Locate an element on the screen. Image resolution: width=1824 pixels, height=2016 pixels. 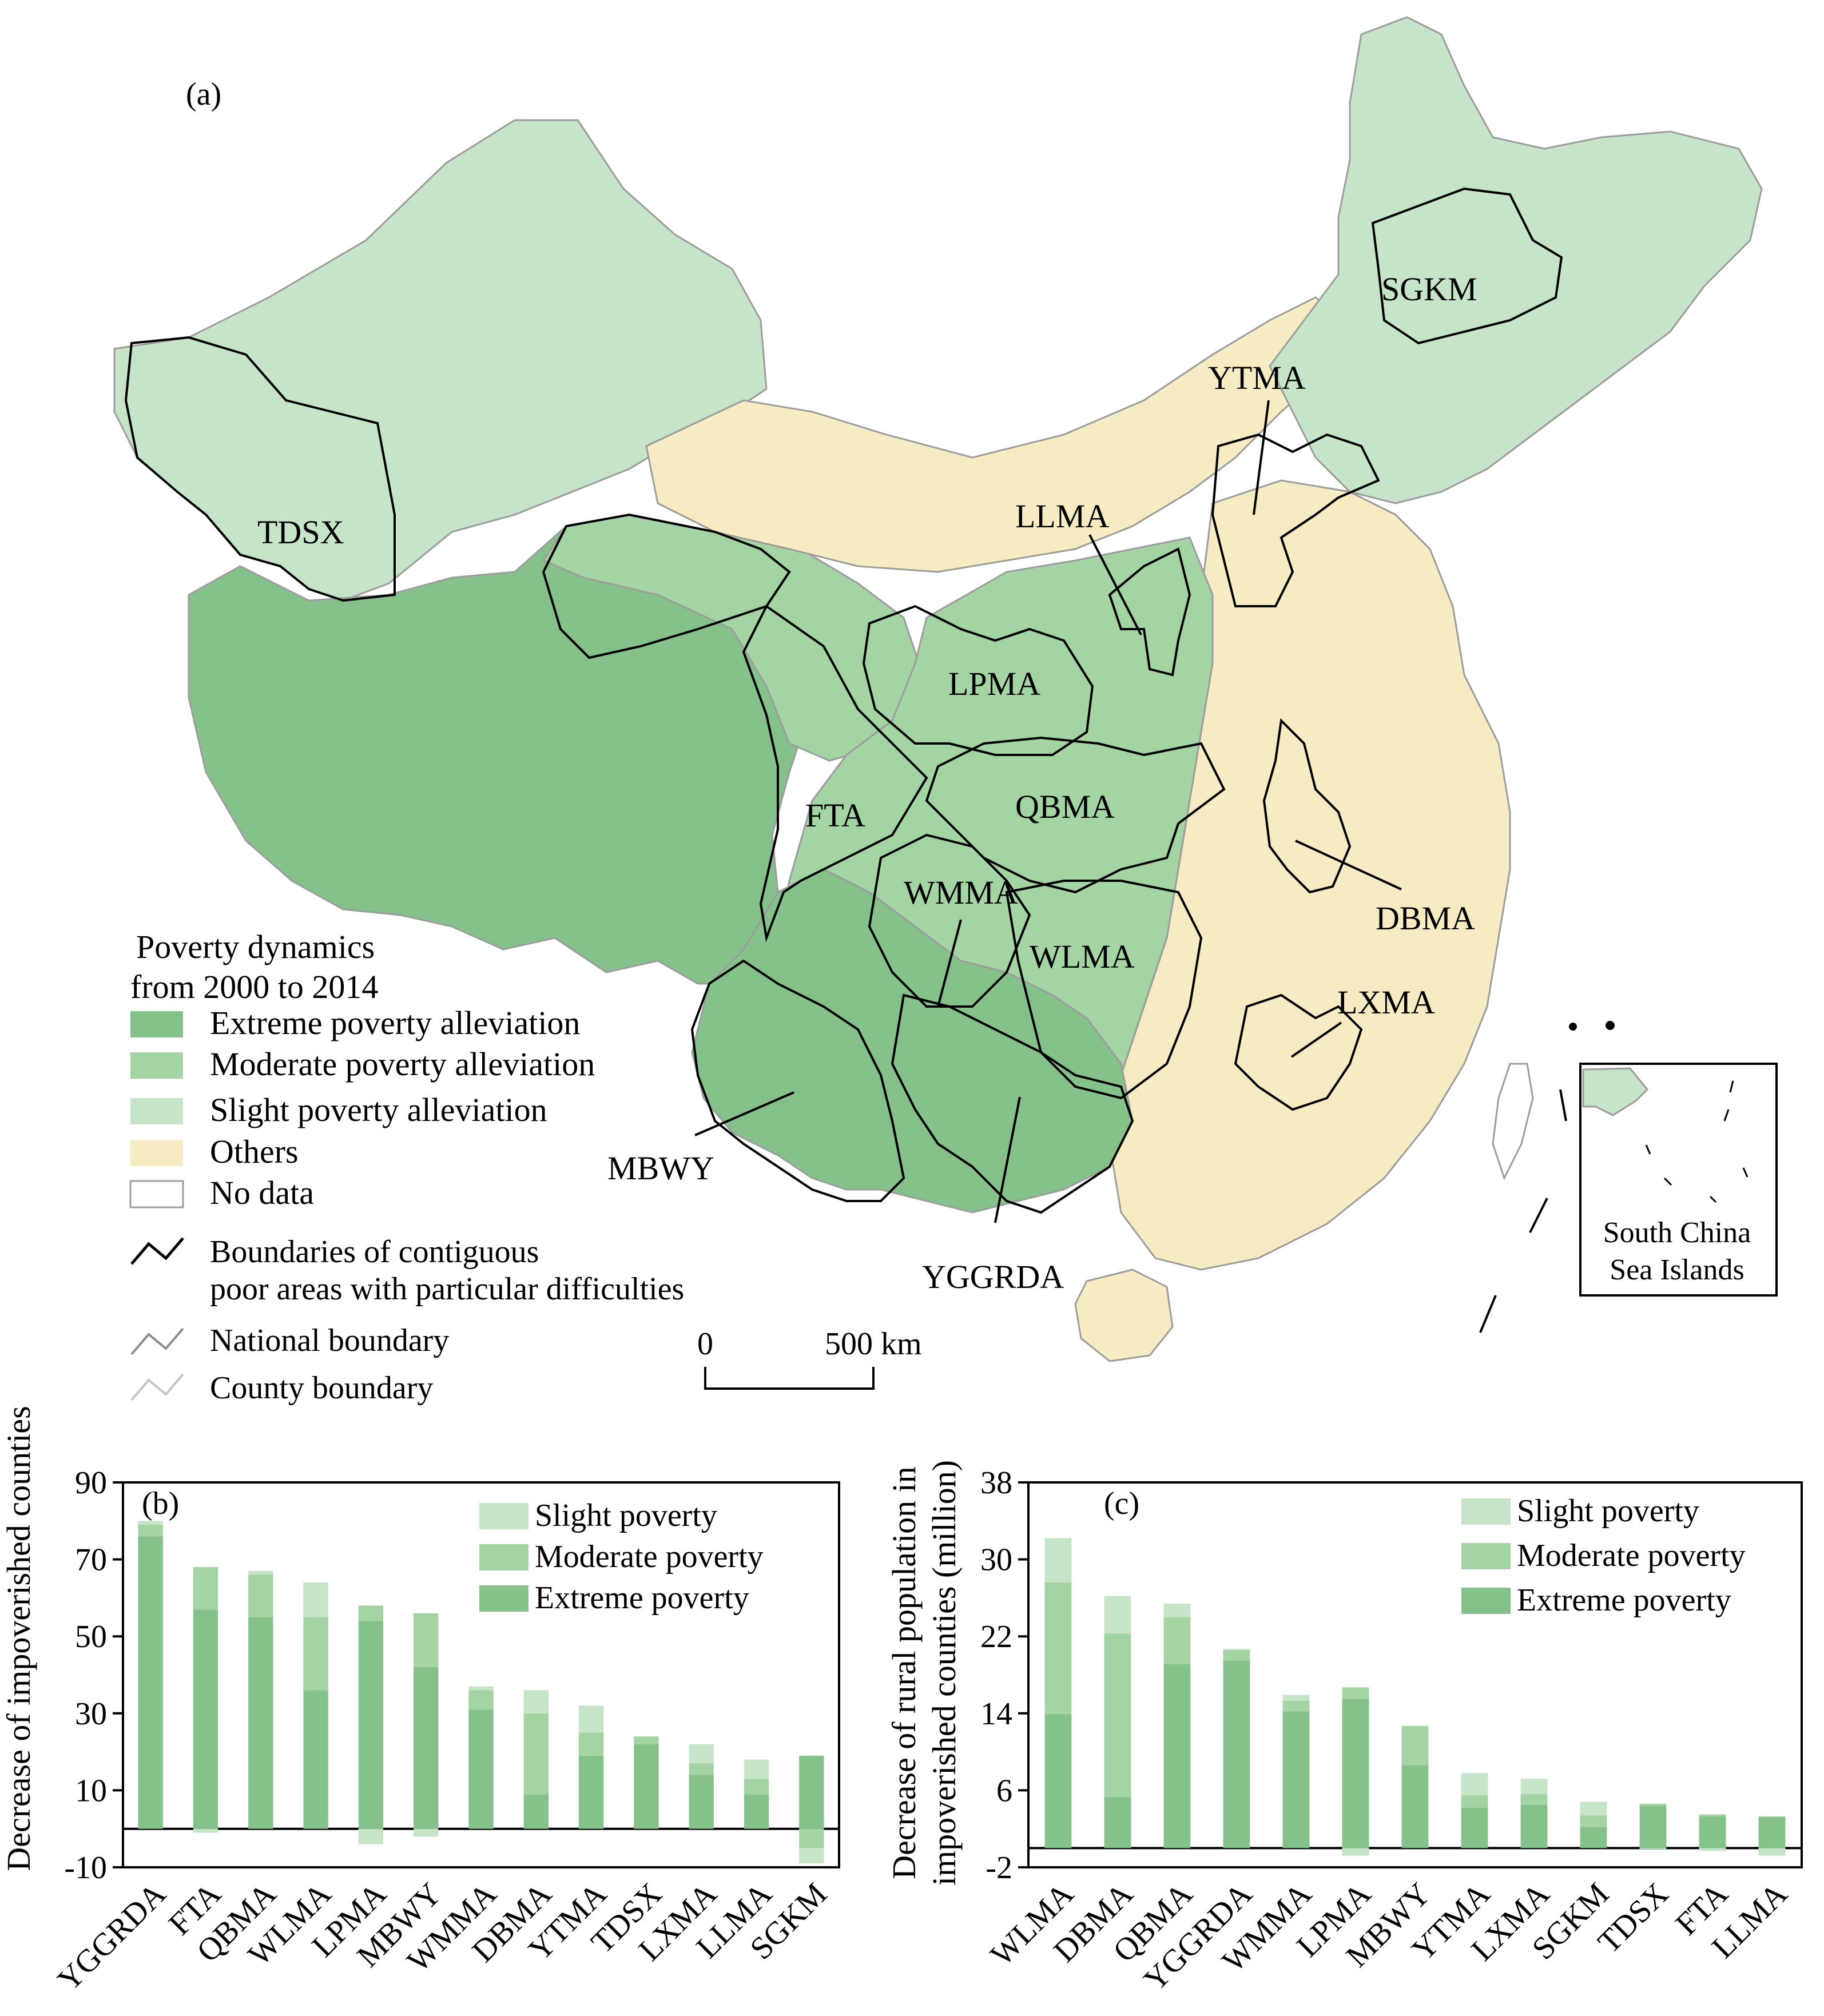
inset-label-2: Sea Islands is located at coordinates (1677, 1270).